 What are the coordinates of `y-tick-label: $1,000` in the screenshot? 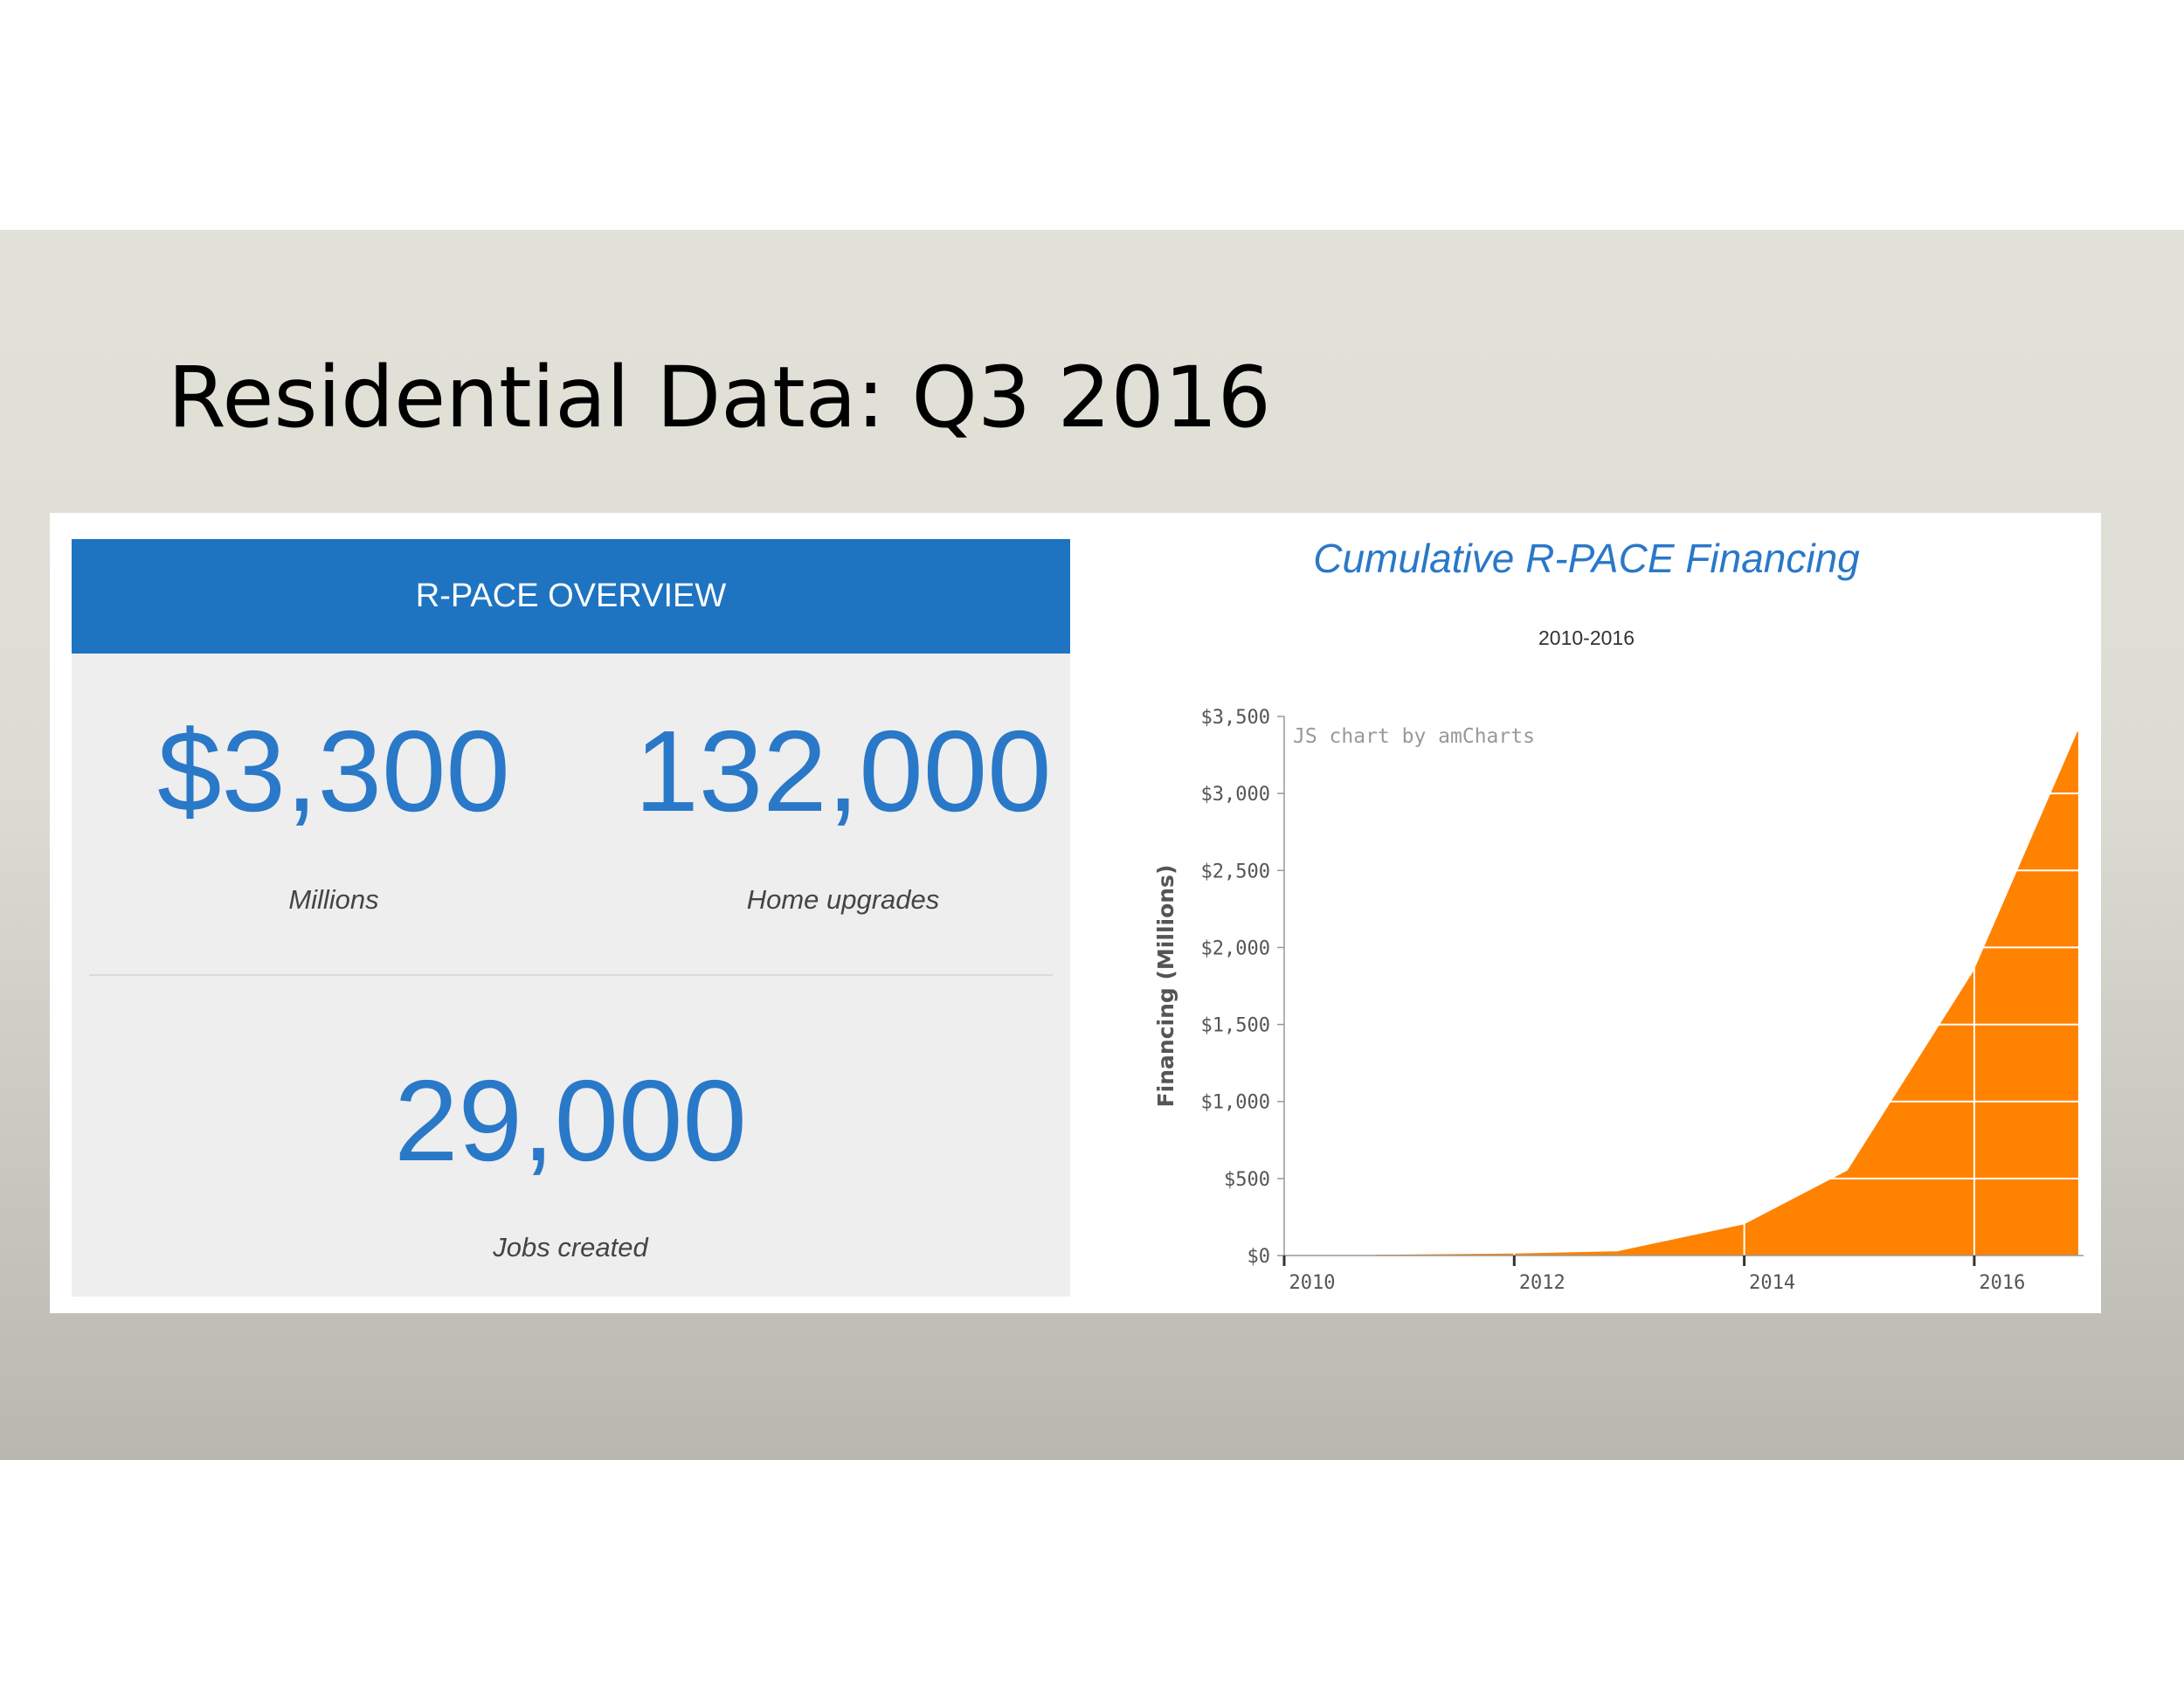 It's located at (1235, 1103).